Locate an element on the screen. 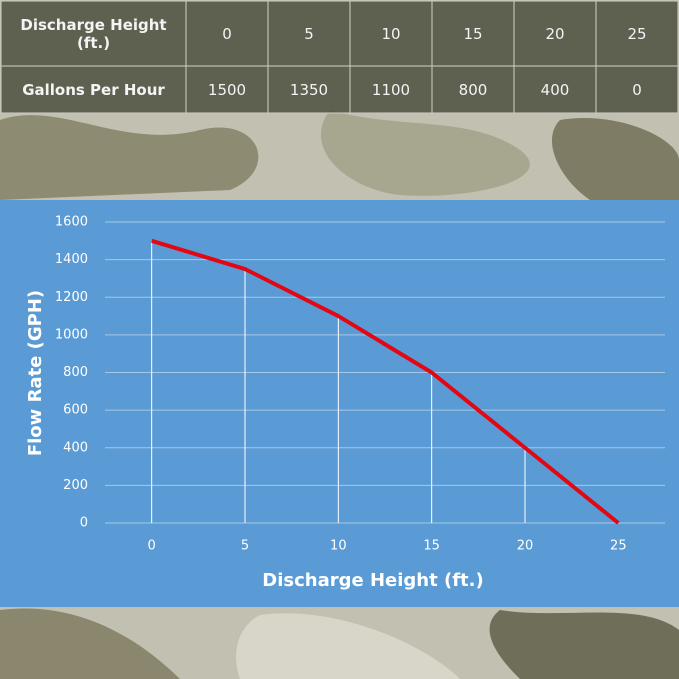 The image size is (679, 679). table-cell: 1500 is located at coordinates (227, 89).